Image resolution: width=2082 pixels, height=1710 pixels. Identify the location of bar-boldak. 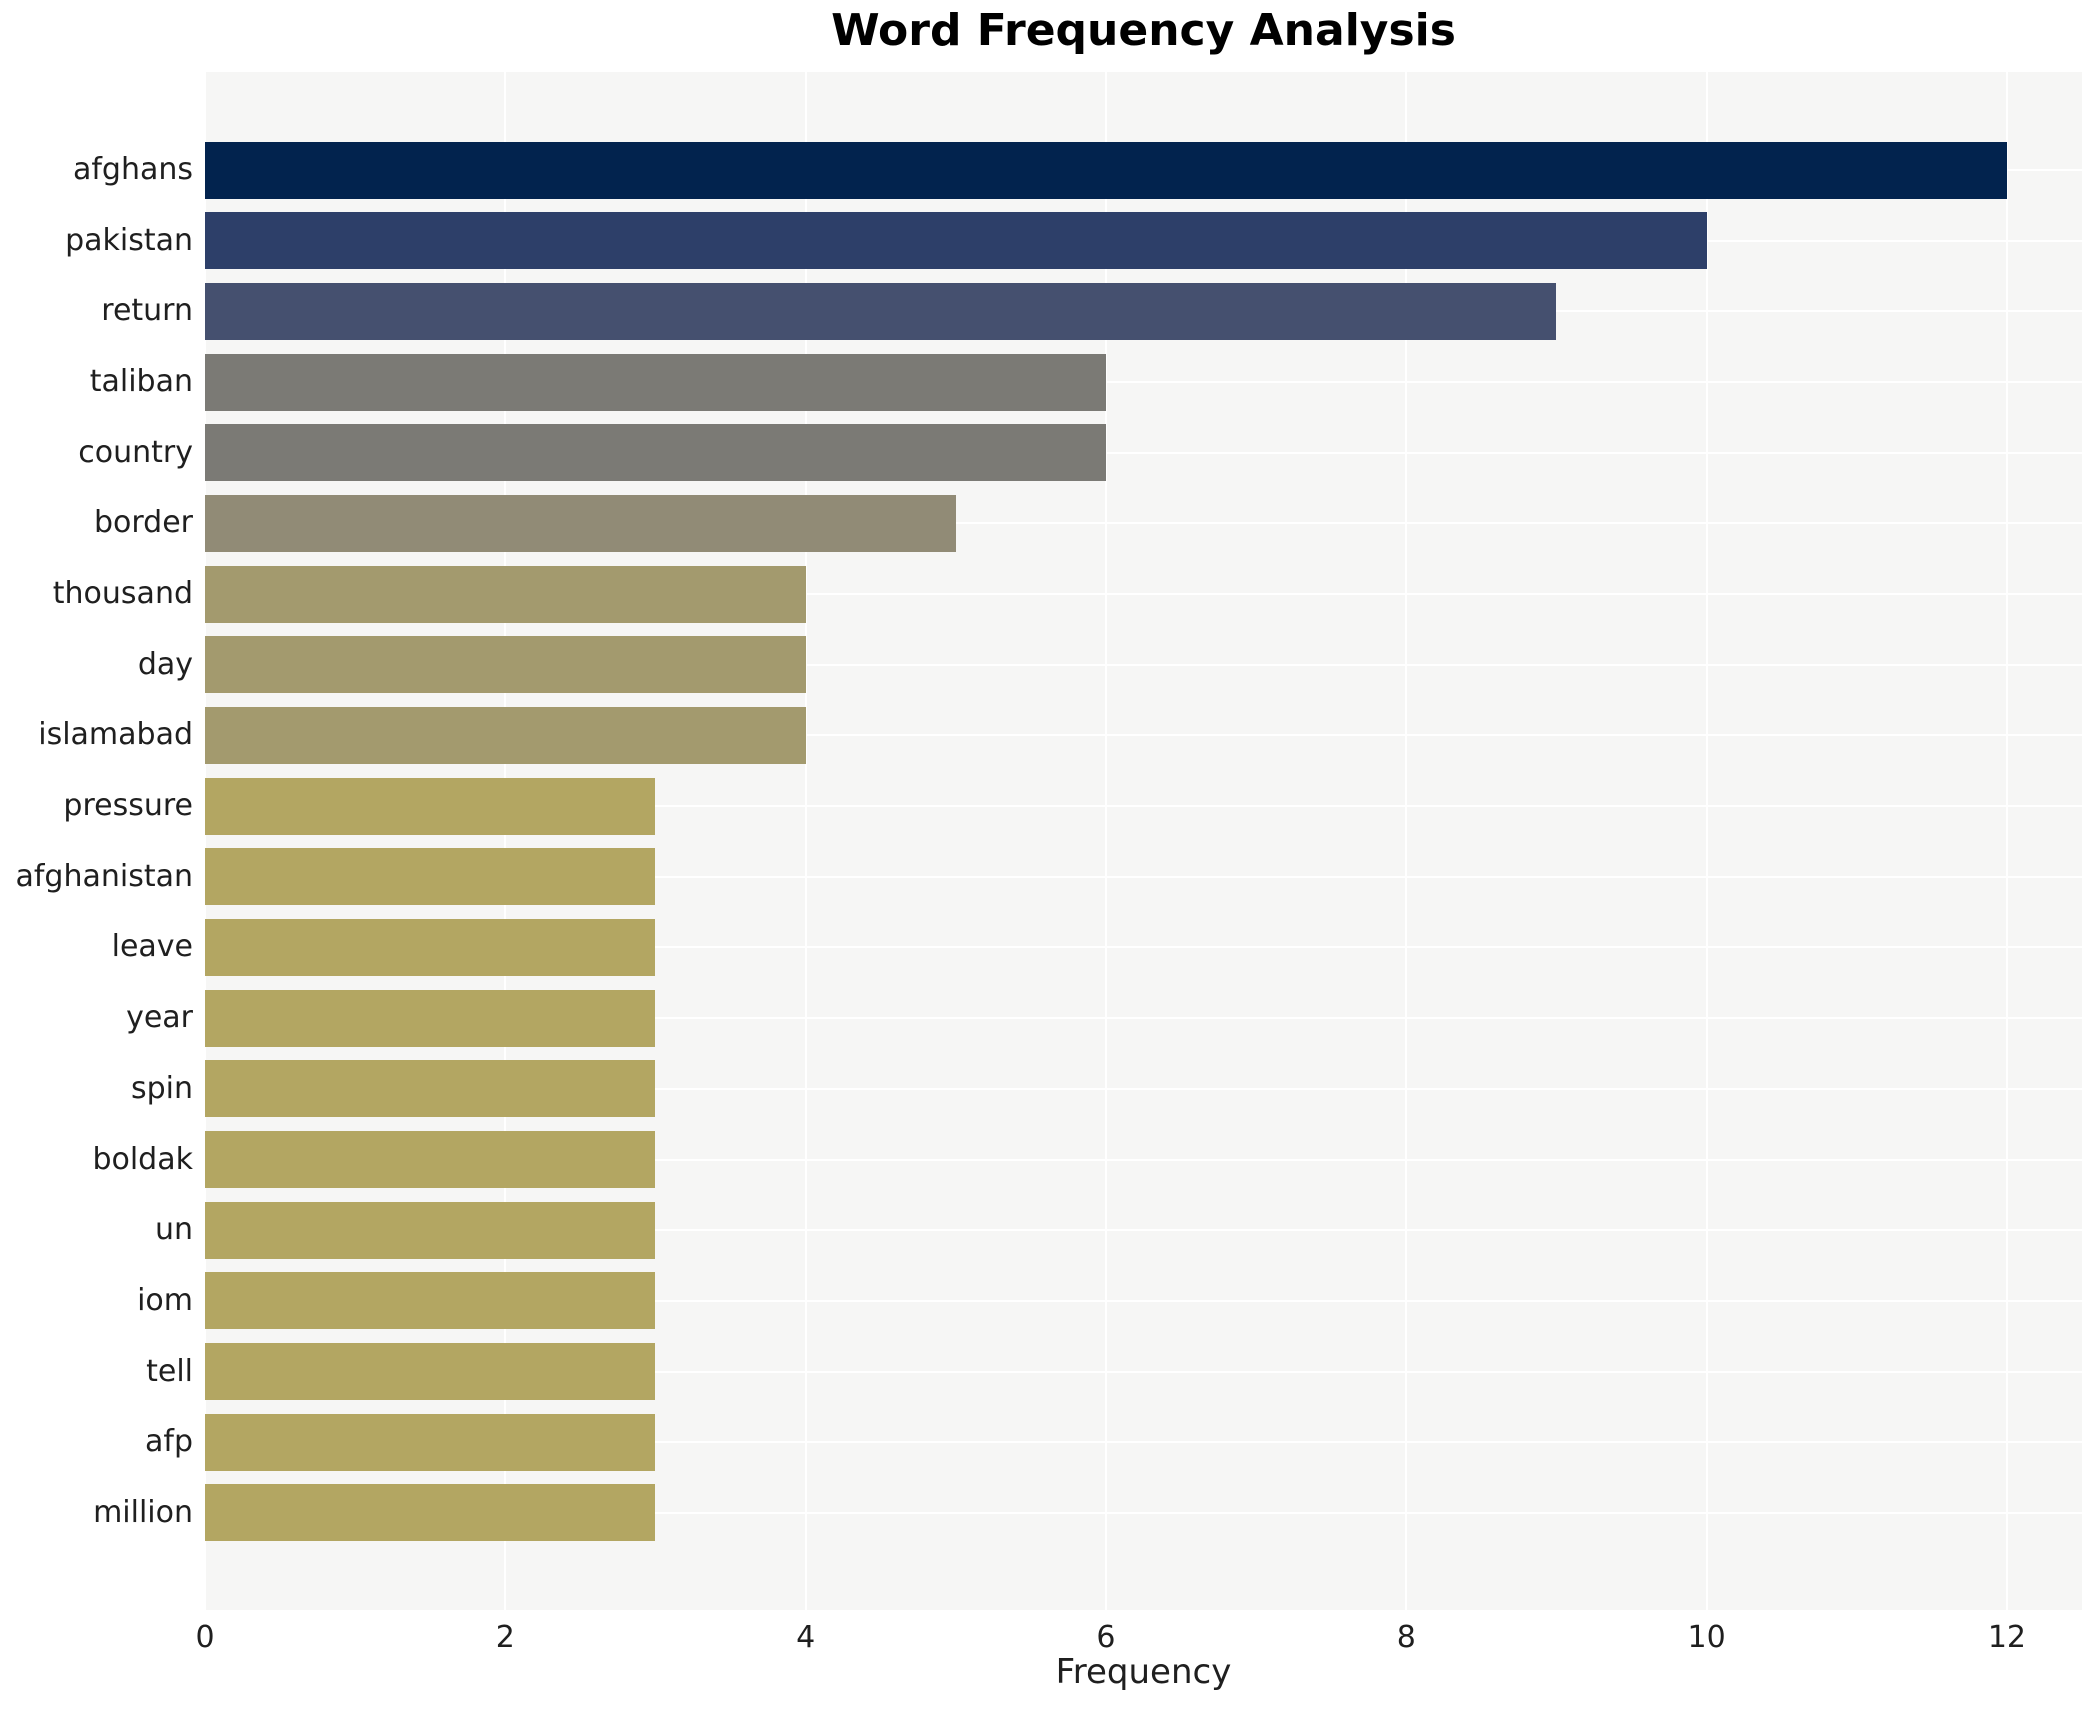
(430, 1160).